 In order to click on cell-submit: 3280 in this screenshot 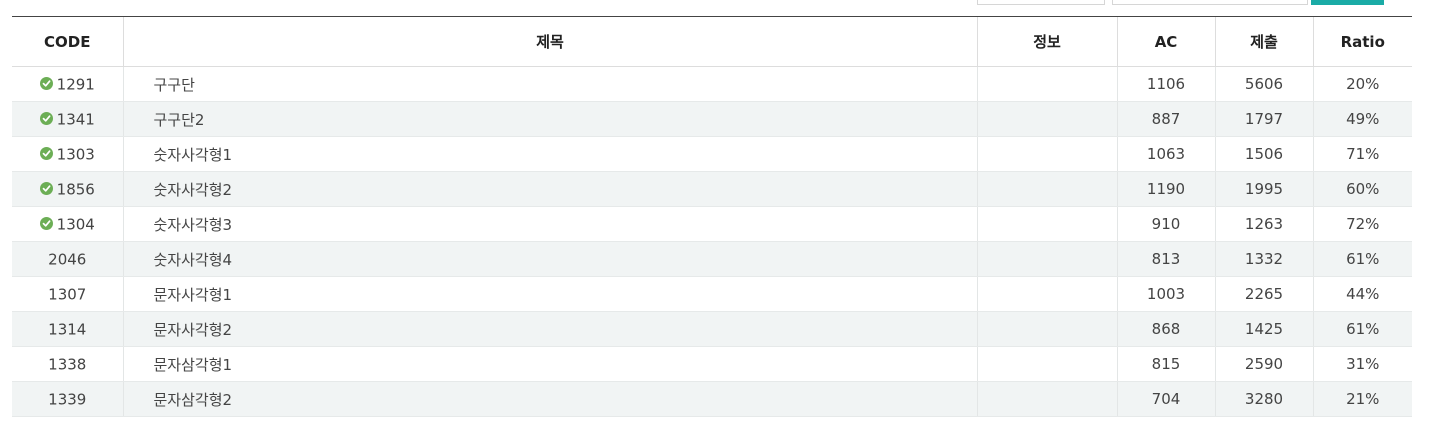, I will do `click(1263, 399)`.